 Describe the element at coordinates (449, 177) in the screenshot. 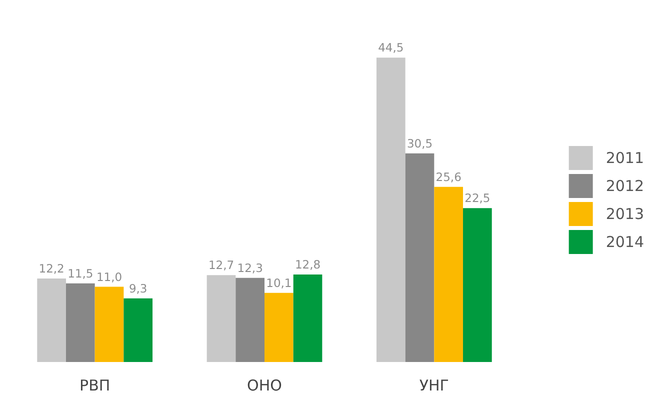

I see `data-label: 25,6` at that location.